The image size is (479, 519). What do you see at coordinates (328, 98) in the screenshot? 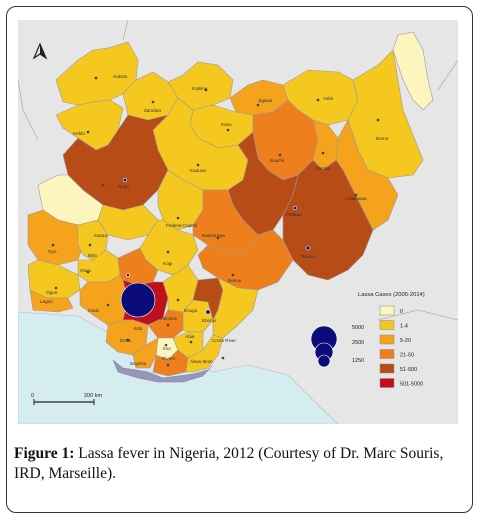
I see `label-yobe: Yobe` at bounding box center [328, 98].